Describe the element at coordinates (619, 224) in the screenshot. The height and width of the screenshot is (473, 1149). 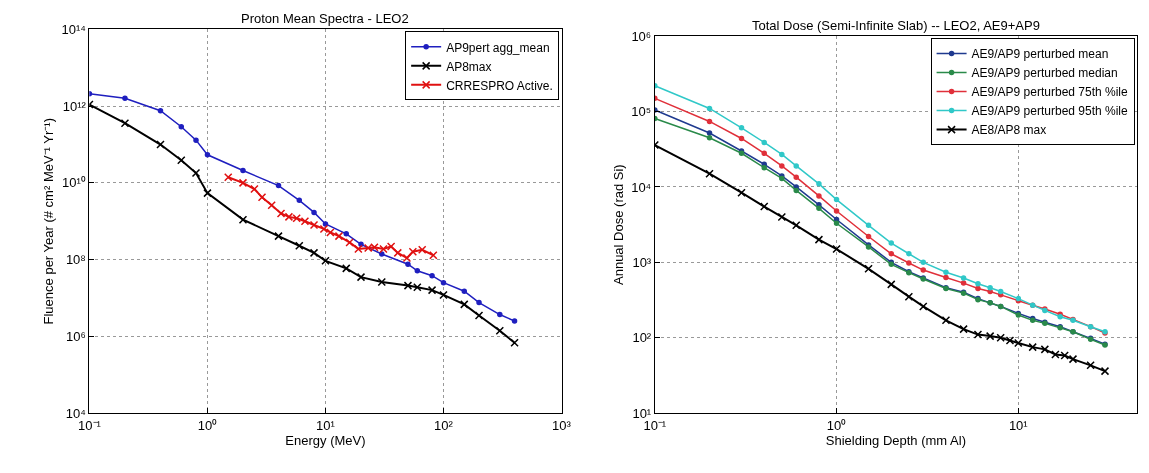
I see `y-axis-title: Annual Dose (rad Si)` at that location.